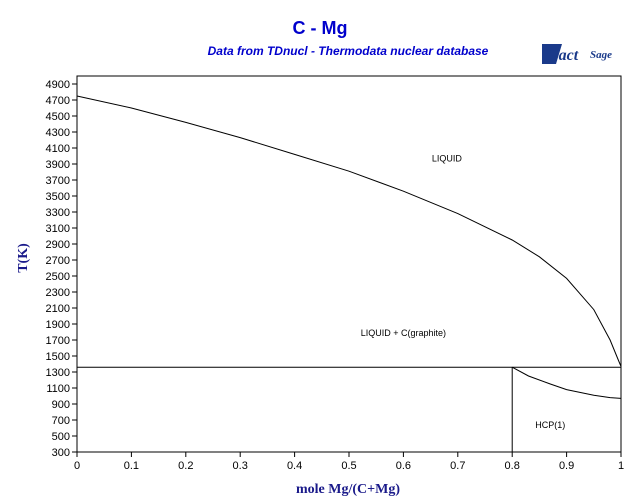 The height and width of the screenshot is (504, 640). I want to click on x-tick-label: 0, so click(77, 466).